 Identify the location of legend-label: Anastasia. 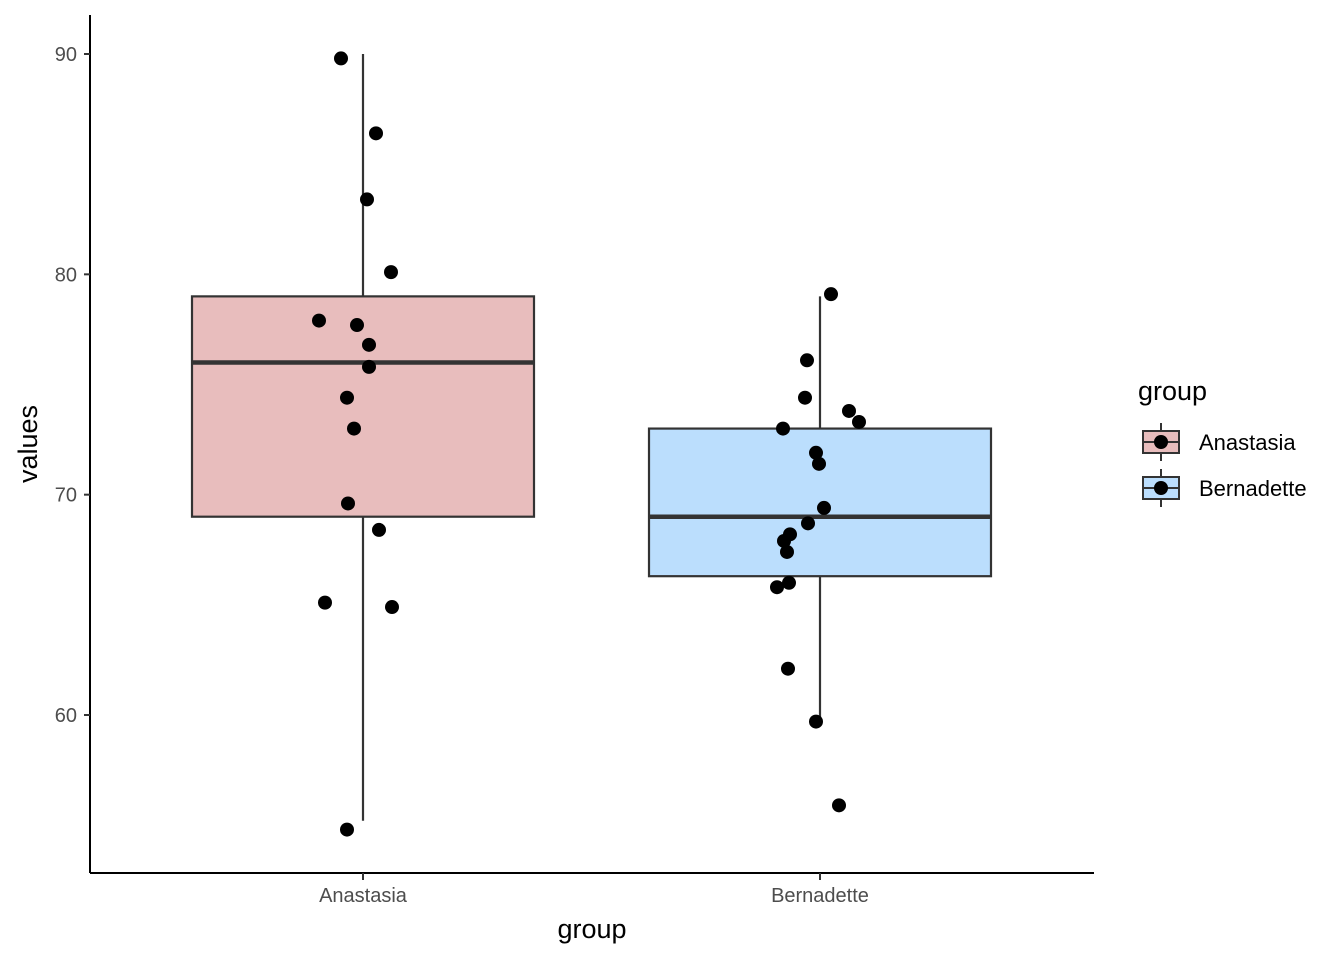
(1247, 442).